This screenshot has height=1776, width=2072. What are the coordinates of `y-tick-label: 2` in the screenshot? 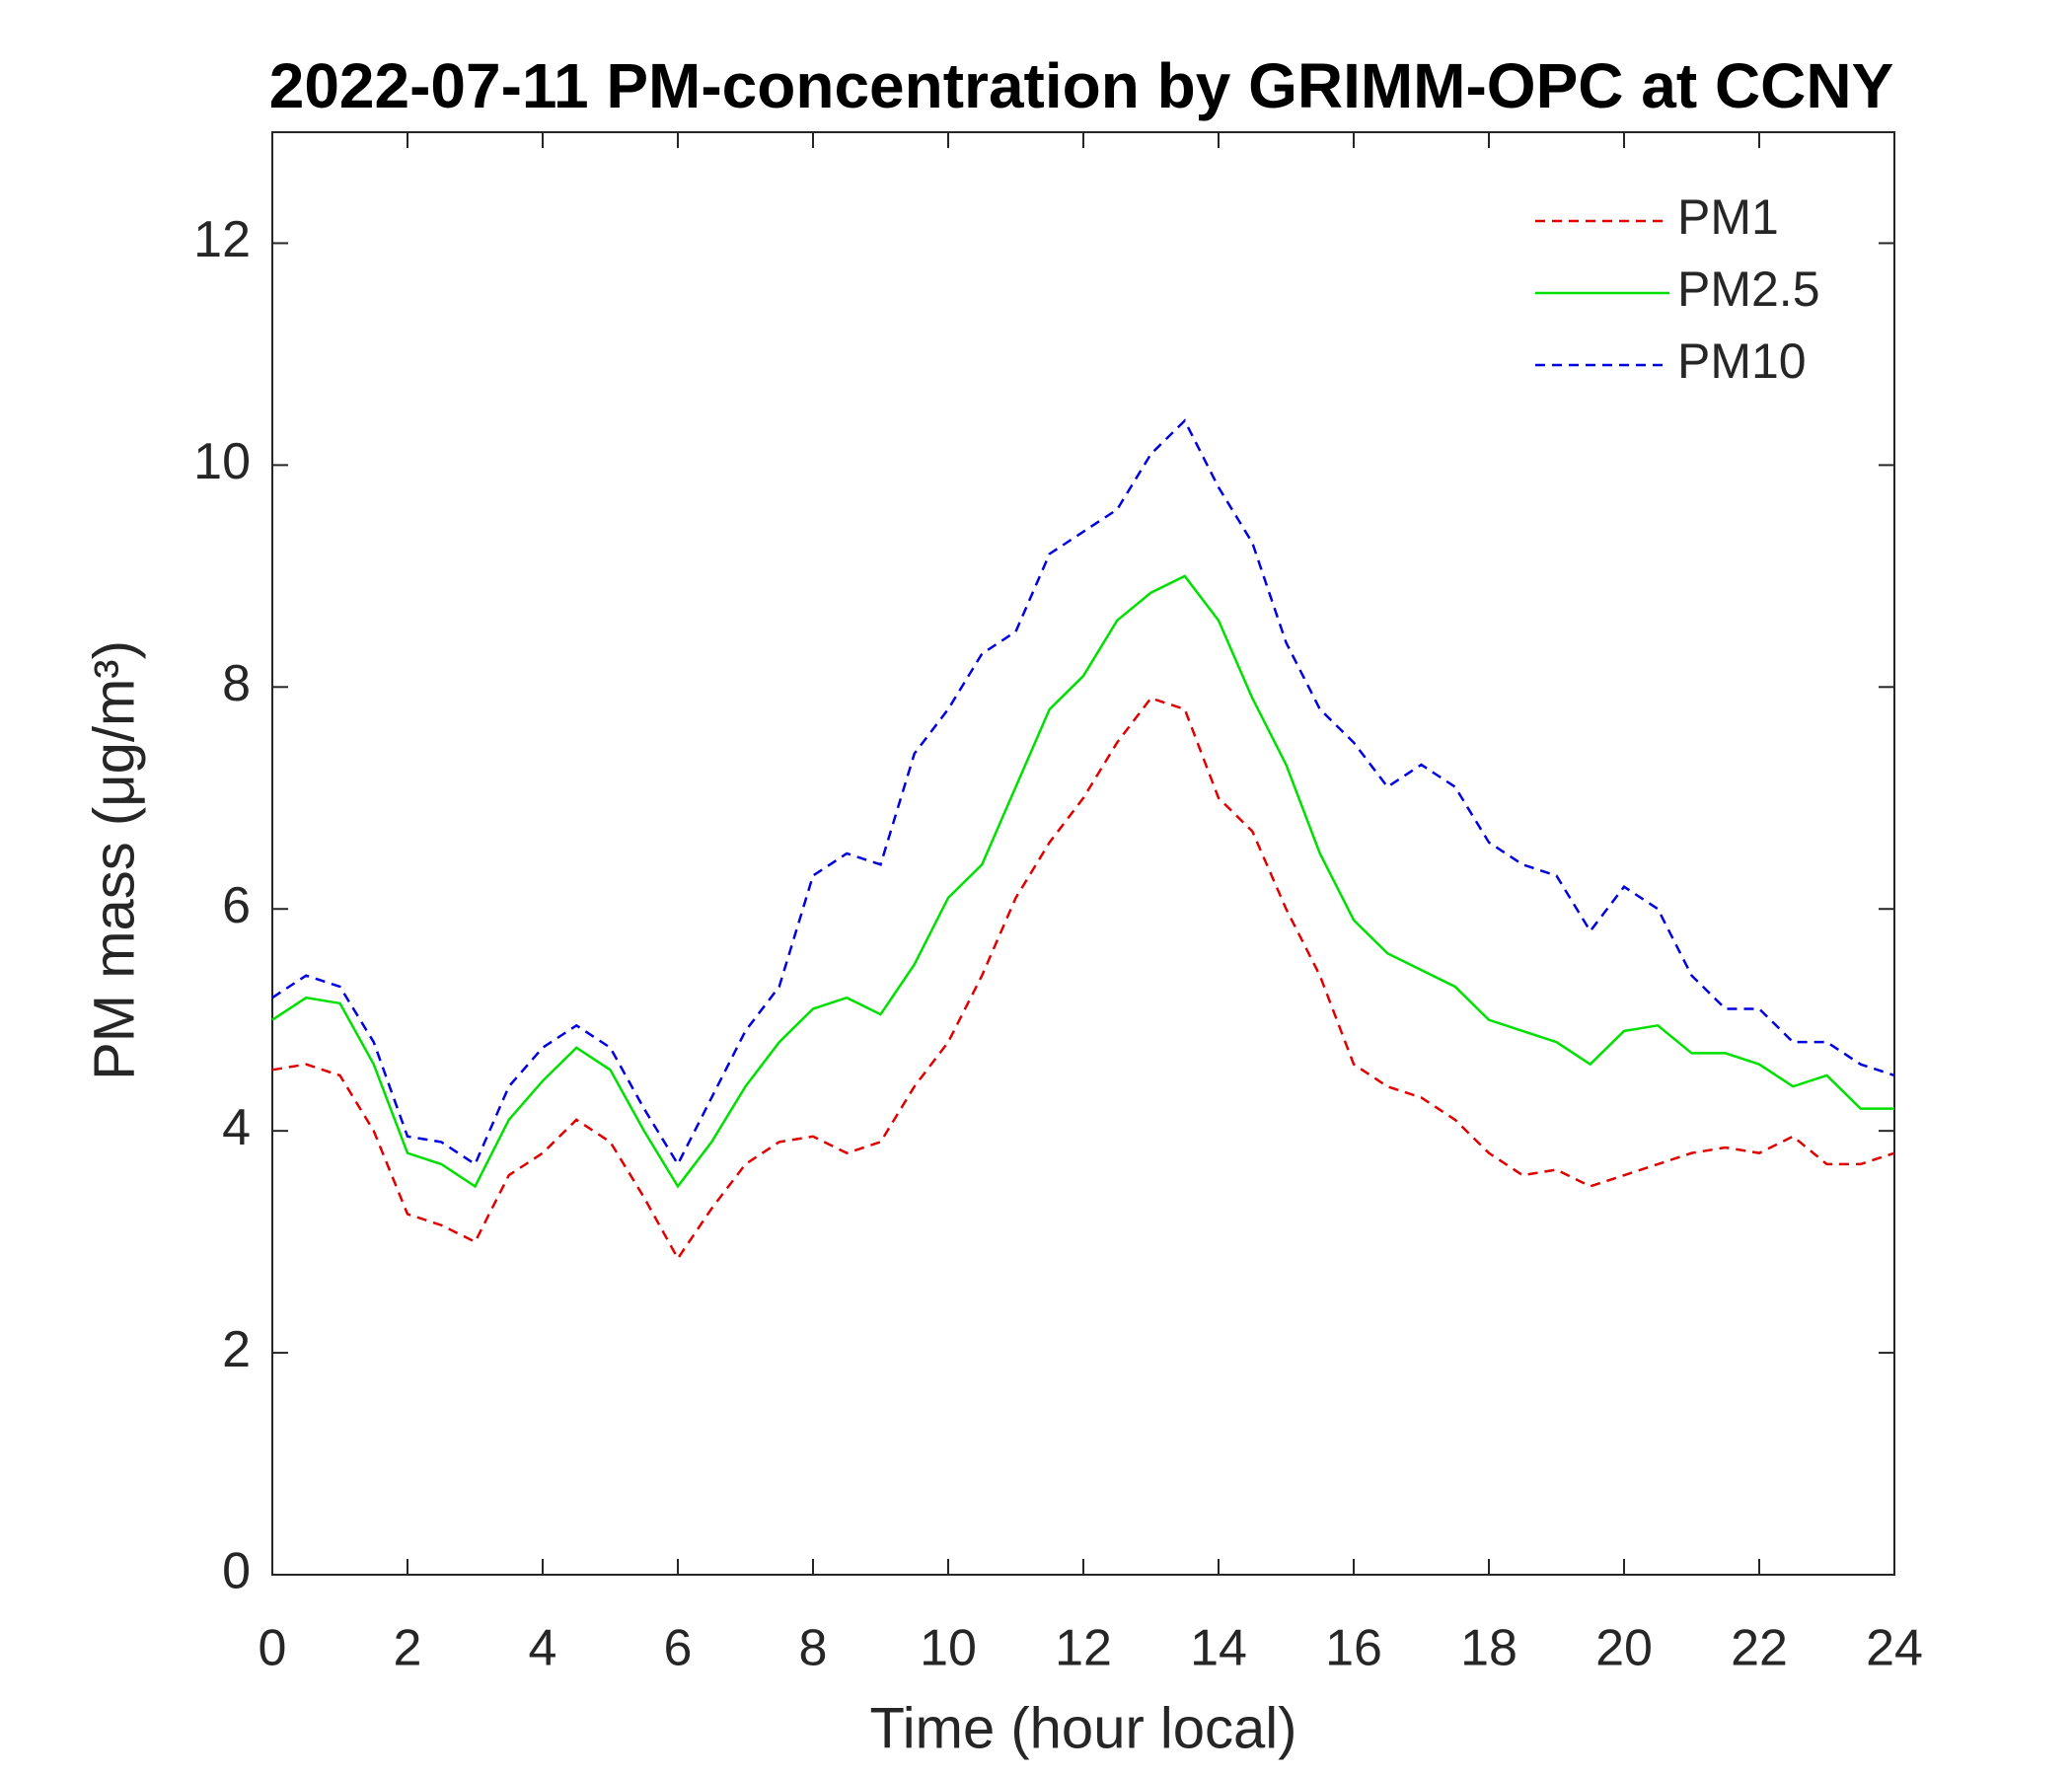 It's located at (237, 1350).